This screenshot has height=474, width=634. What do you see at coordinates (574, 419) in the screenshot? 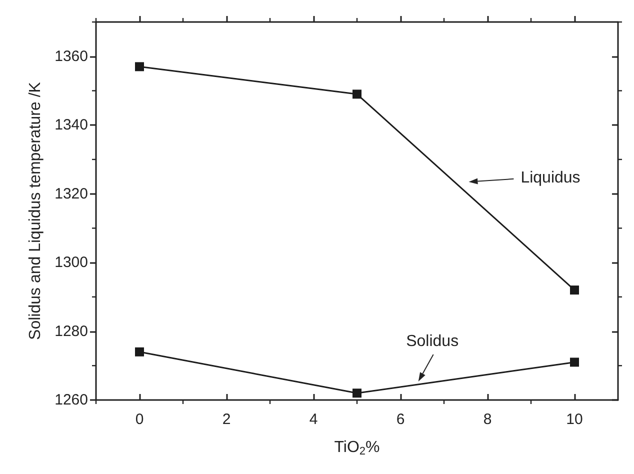
I see `x-tick-label: 10` at bounding box center [574, 419].